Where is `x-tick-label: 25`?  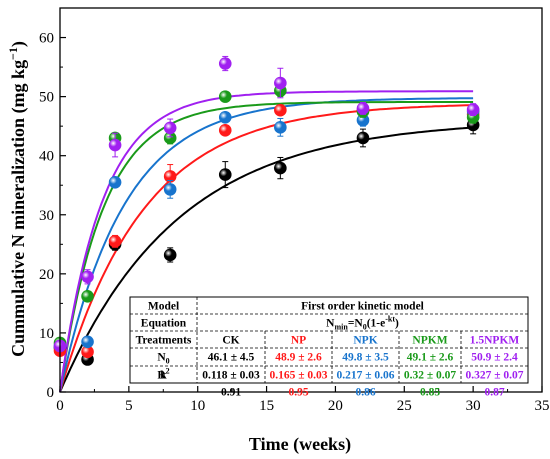
x-tick-label: 25 is located at coordinates (404, 406).